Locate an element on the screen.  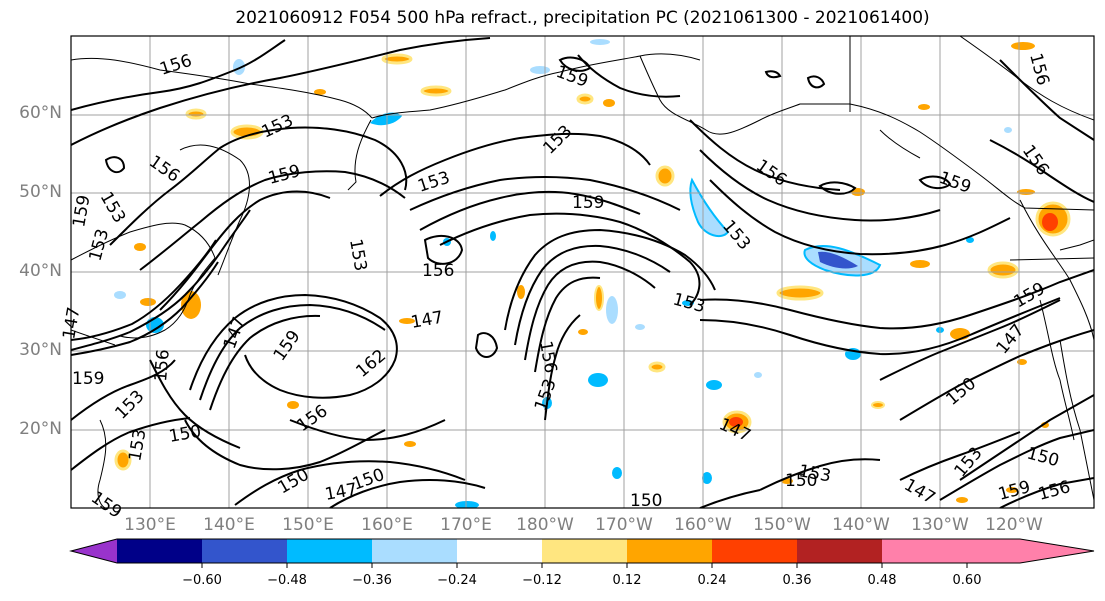
colorbar-tick-label: −0.60 is located at coordinates (202, 580).